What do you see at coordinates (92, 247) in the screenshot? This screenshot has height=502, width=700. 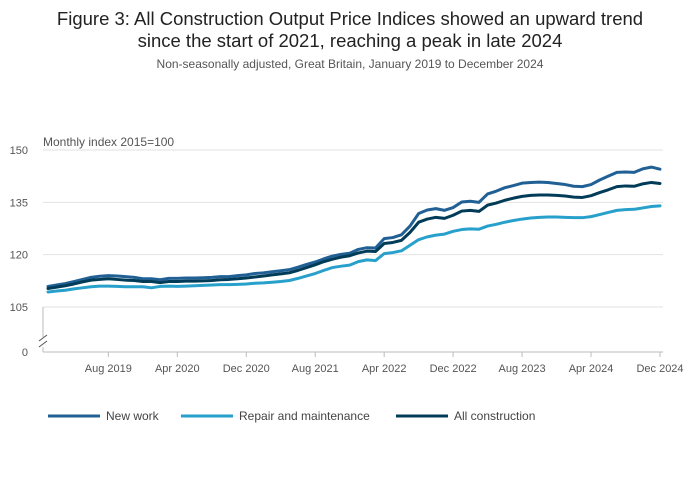 I see `y-axis: 0 105 120 135 150 Monthly index 2015=100` at bounding box center [92, 247].